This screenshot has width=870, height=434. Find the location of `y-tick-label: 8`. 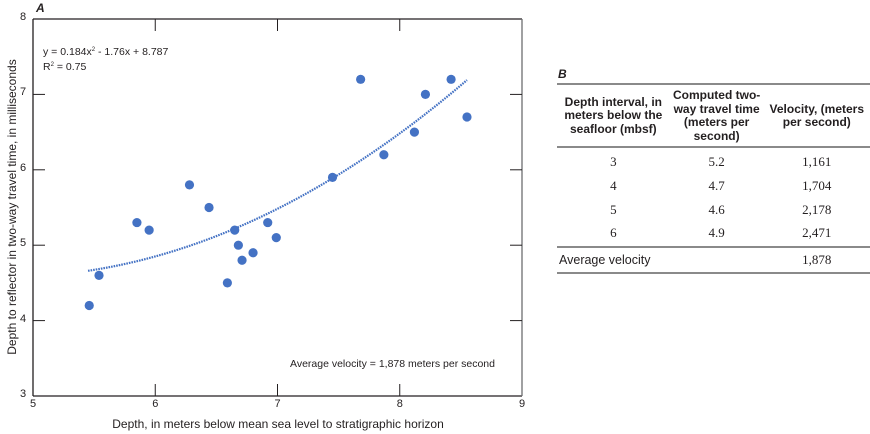

y-tick-label: 8 is located at coordinates (23, 17).